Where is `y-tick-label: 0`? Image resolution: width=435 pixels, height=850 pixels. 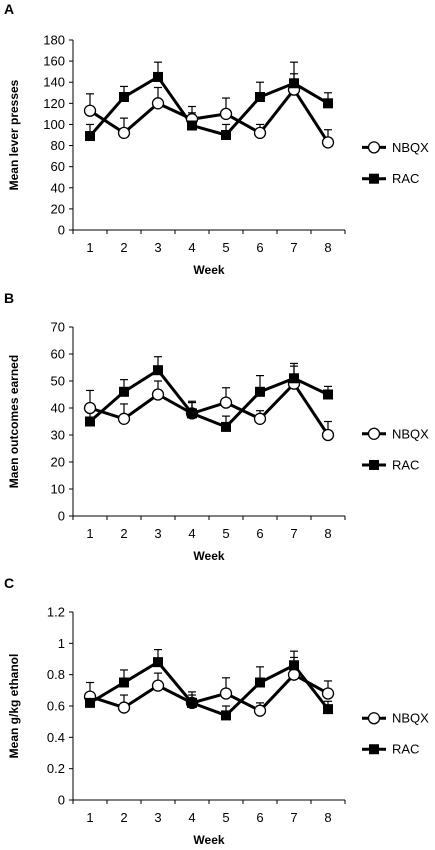
y-tick-label: 0 is located at coordinates (61, 230).